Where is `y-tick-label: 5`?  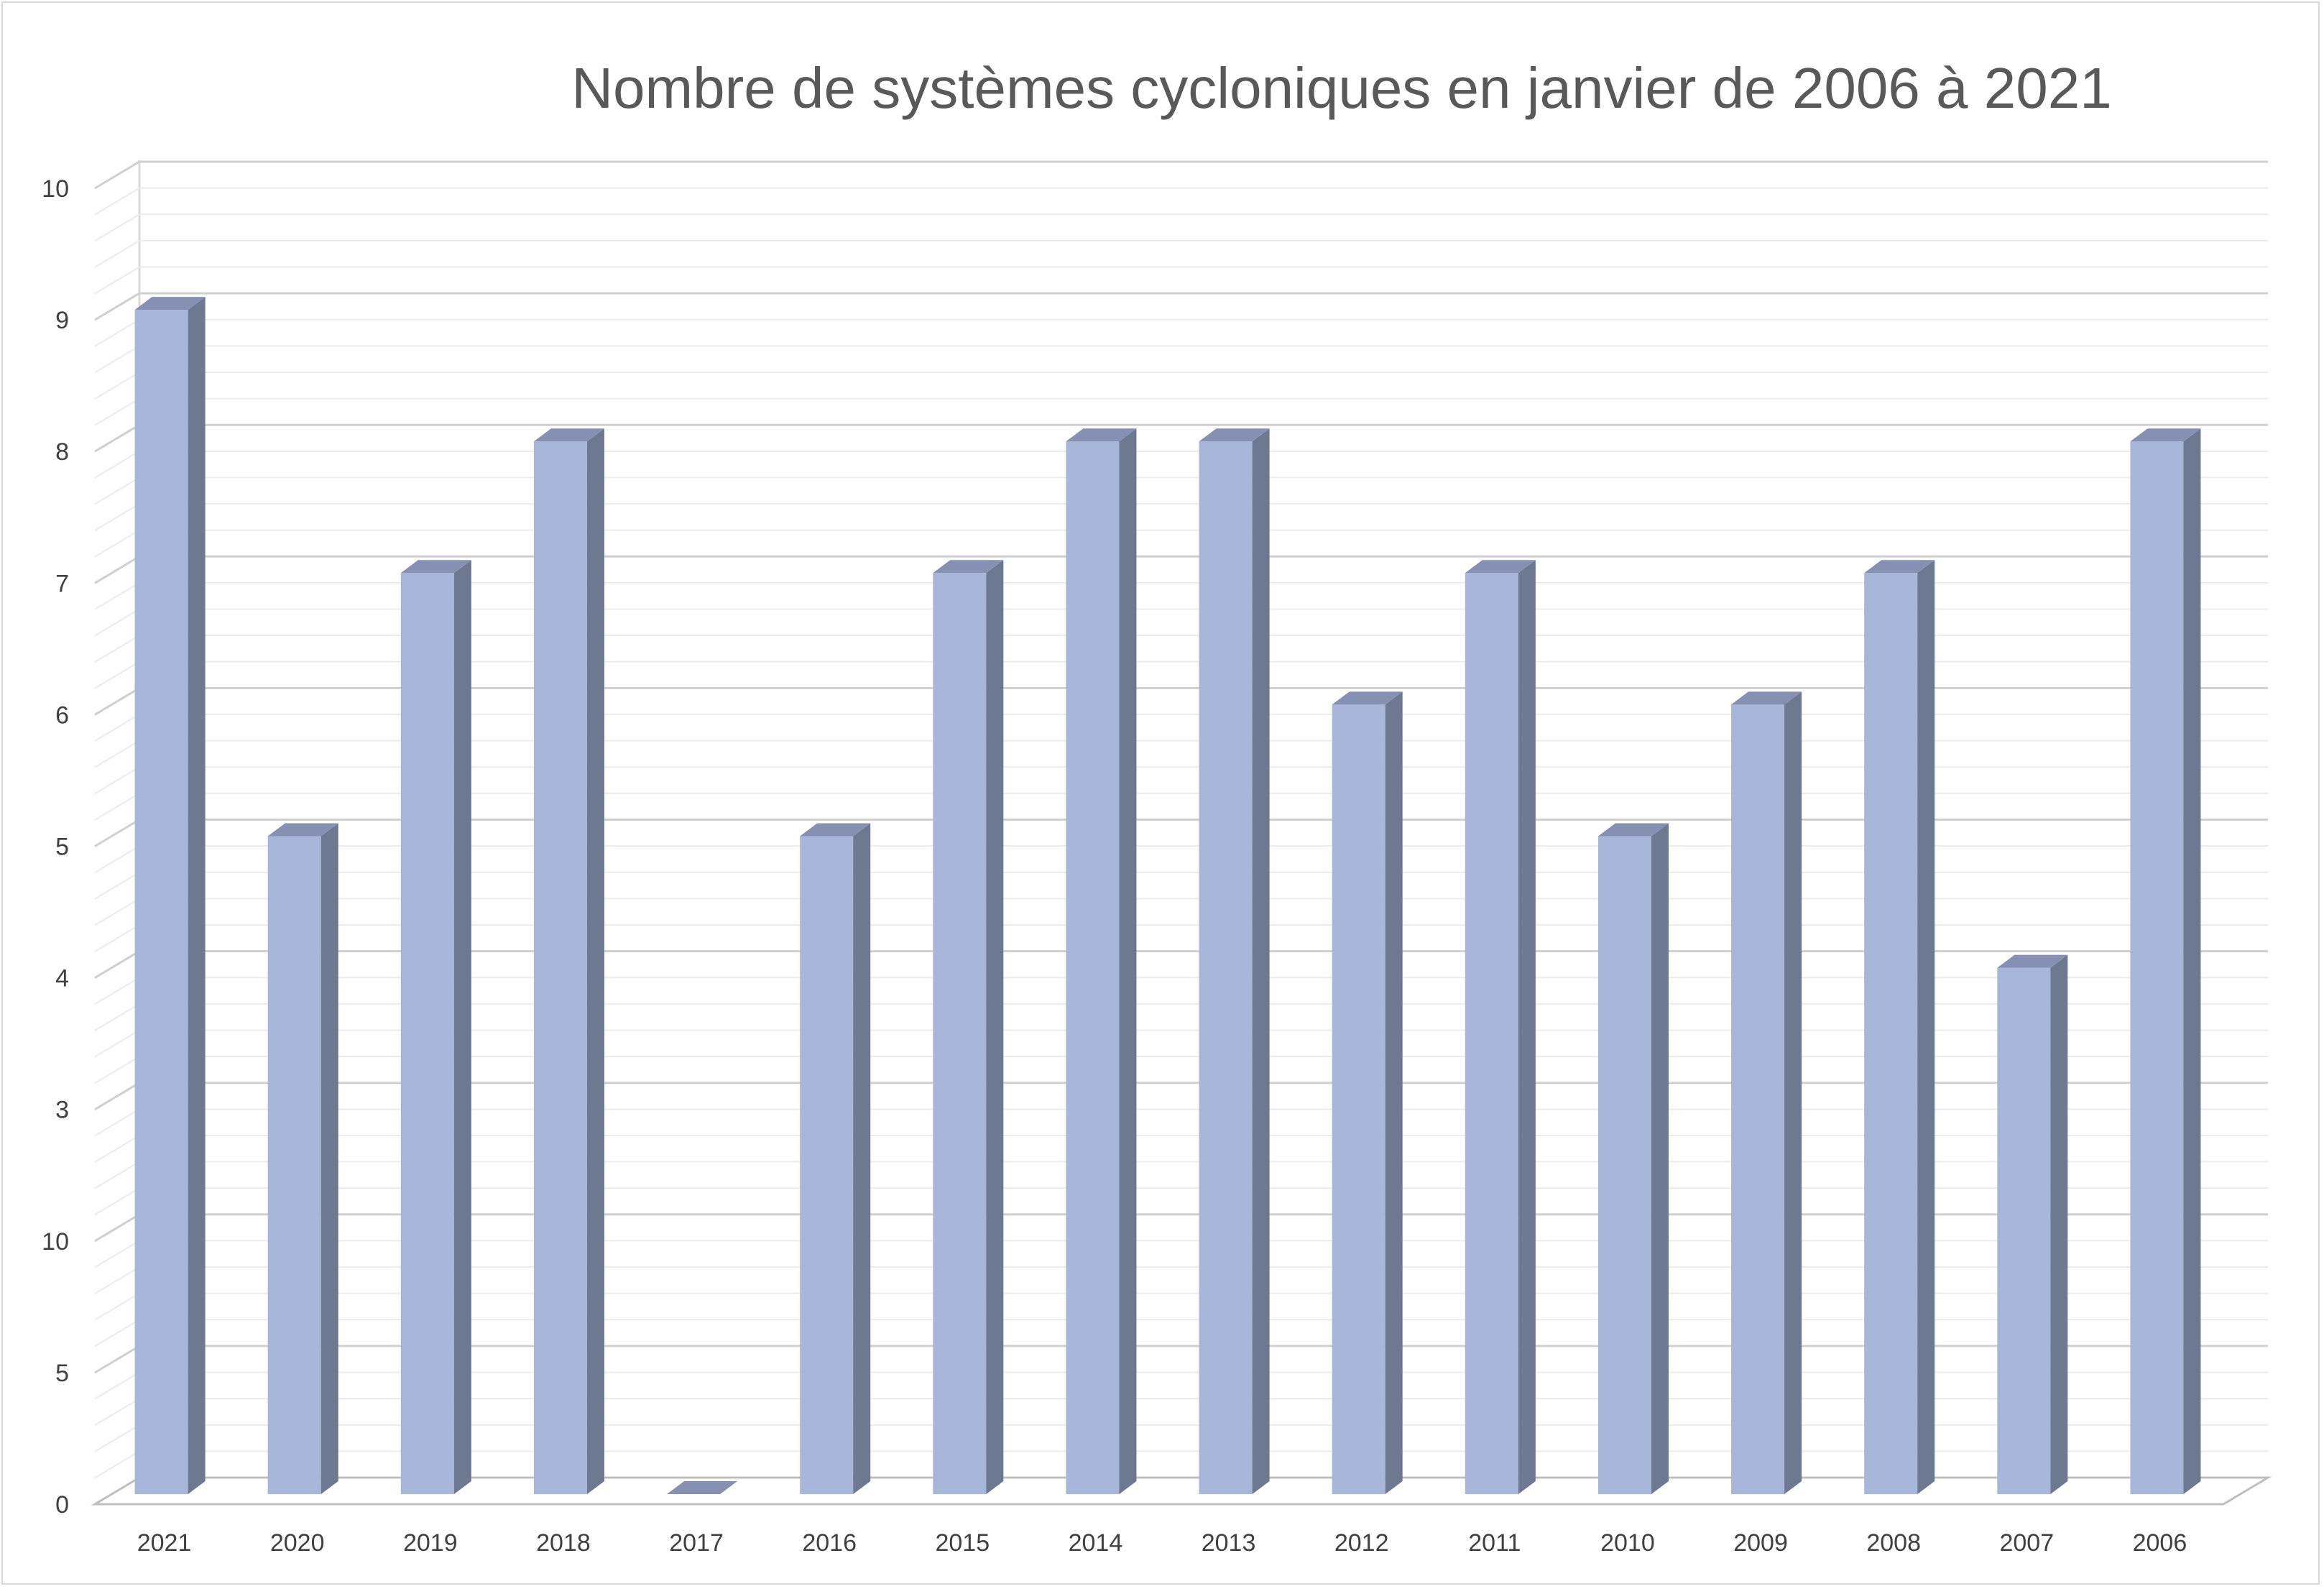
y-tick-label: 5 is located at coordinates (62, 1373).